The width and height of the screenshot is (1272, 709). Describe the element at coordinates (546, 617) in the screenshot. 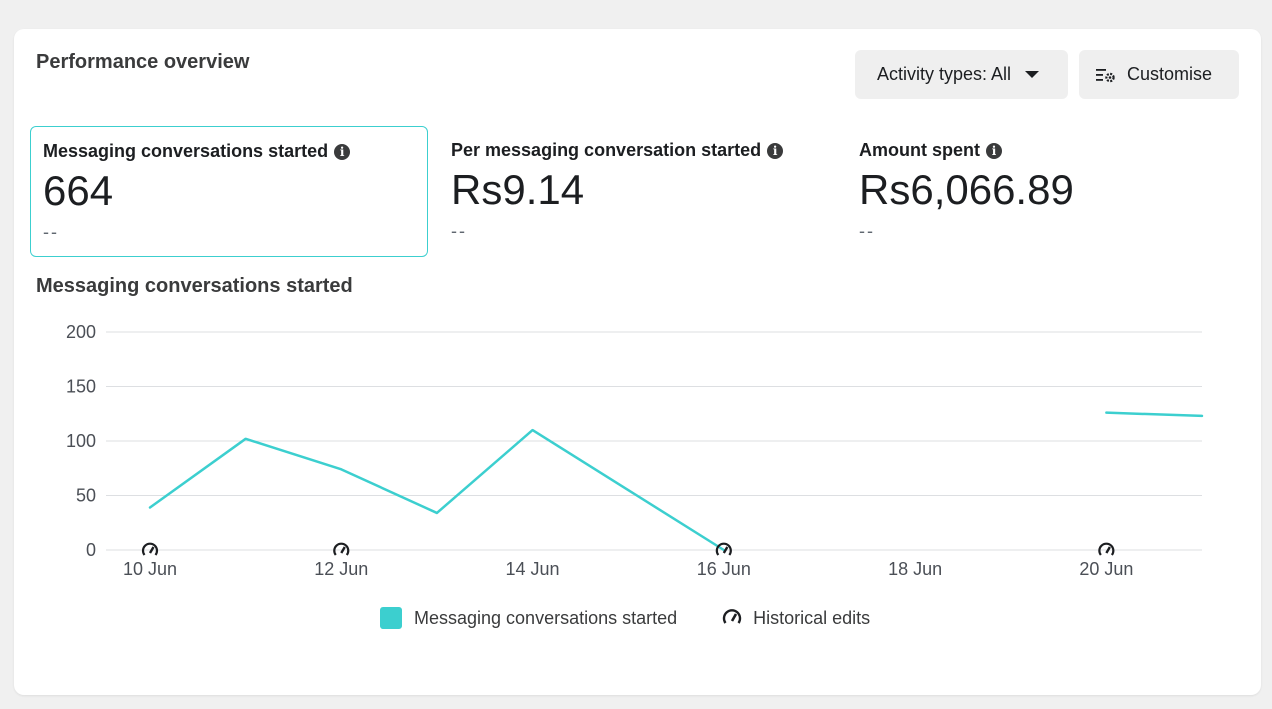

I see `legend-series-label: Messaging conversations started` at that location.